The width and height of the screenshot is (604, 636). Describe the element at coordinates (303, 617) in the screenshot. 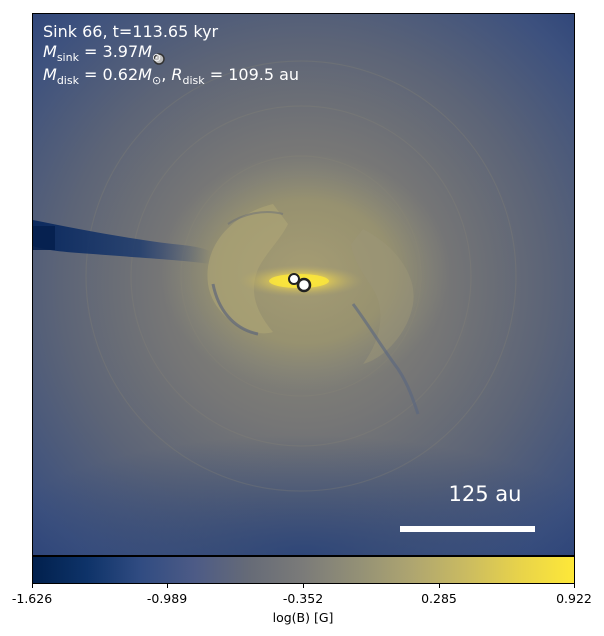

I see `colorbar-label: log(B) [G]` at that location.